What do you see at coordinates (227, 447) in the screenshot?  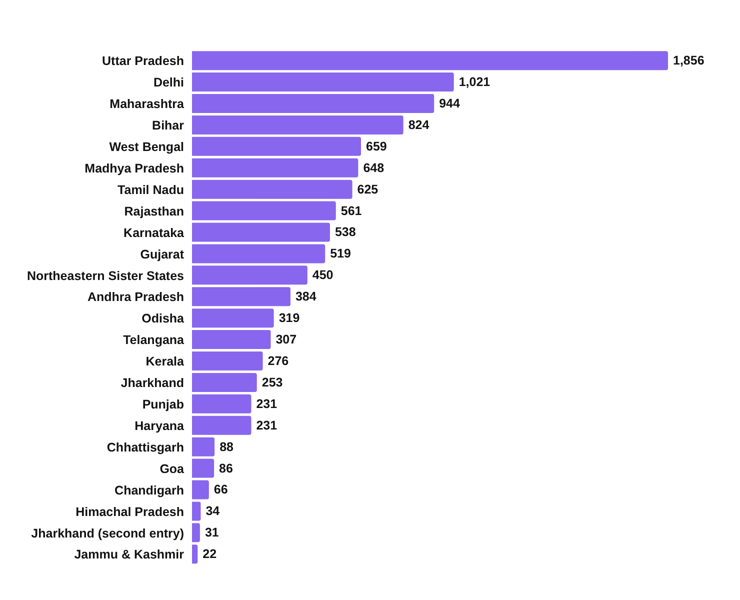 I see `data-label: 88` at bounding box center [227, 447].